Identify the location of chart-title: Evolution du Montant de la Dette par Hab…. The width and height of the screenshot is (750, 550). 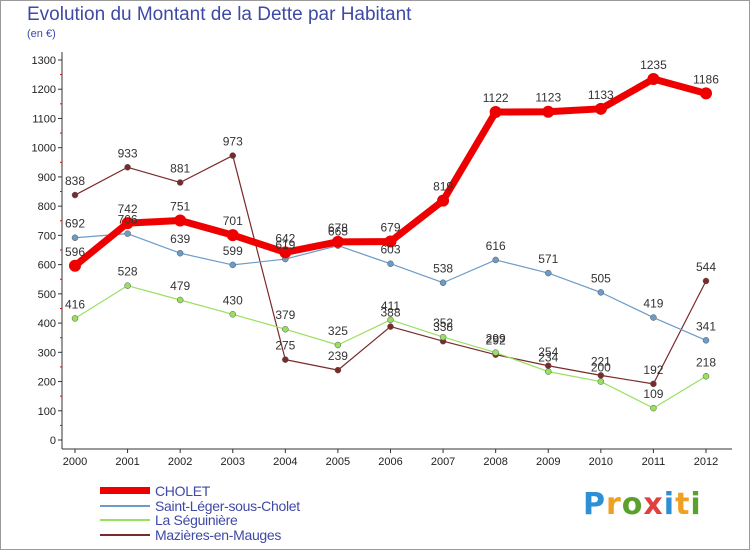
(219, 14).